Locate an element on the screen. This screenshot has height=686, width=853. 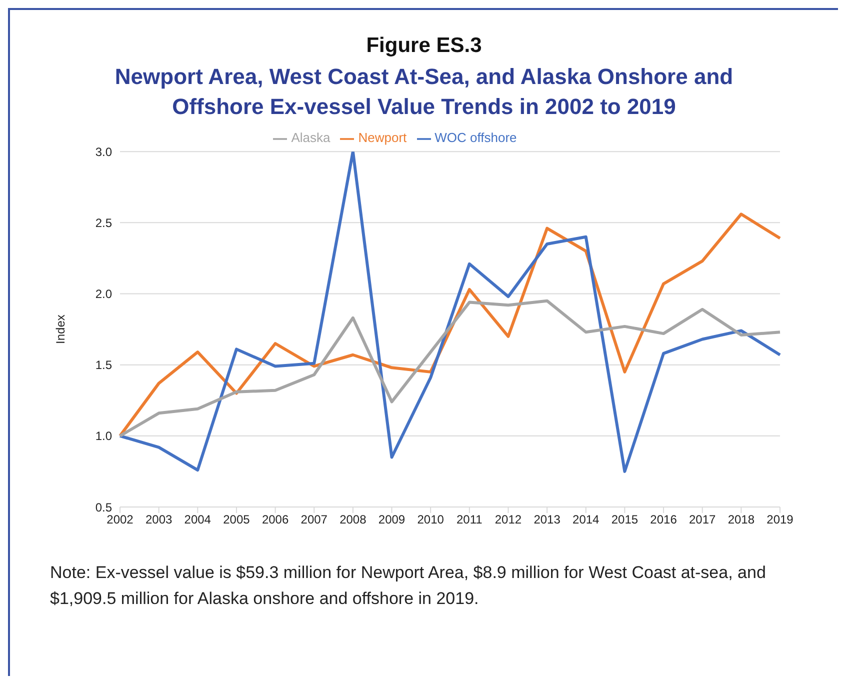
y-tick-label: 2.5 is located at coordinates (103, 223).